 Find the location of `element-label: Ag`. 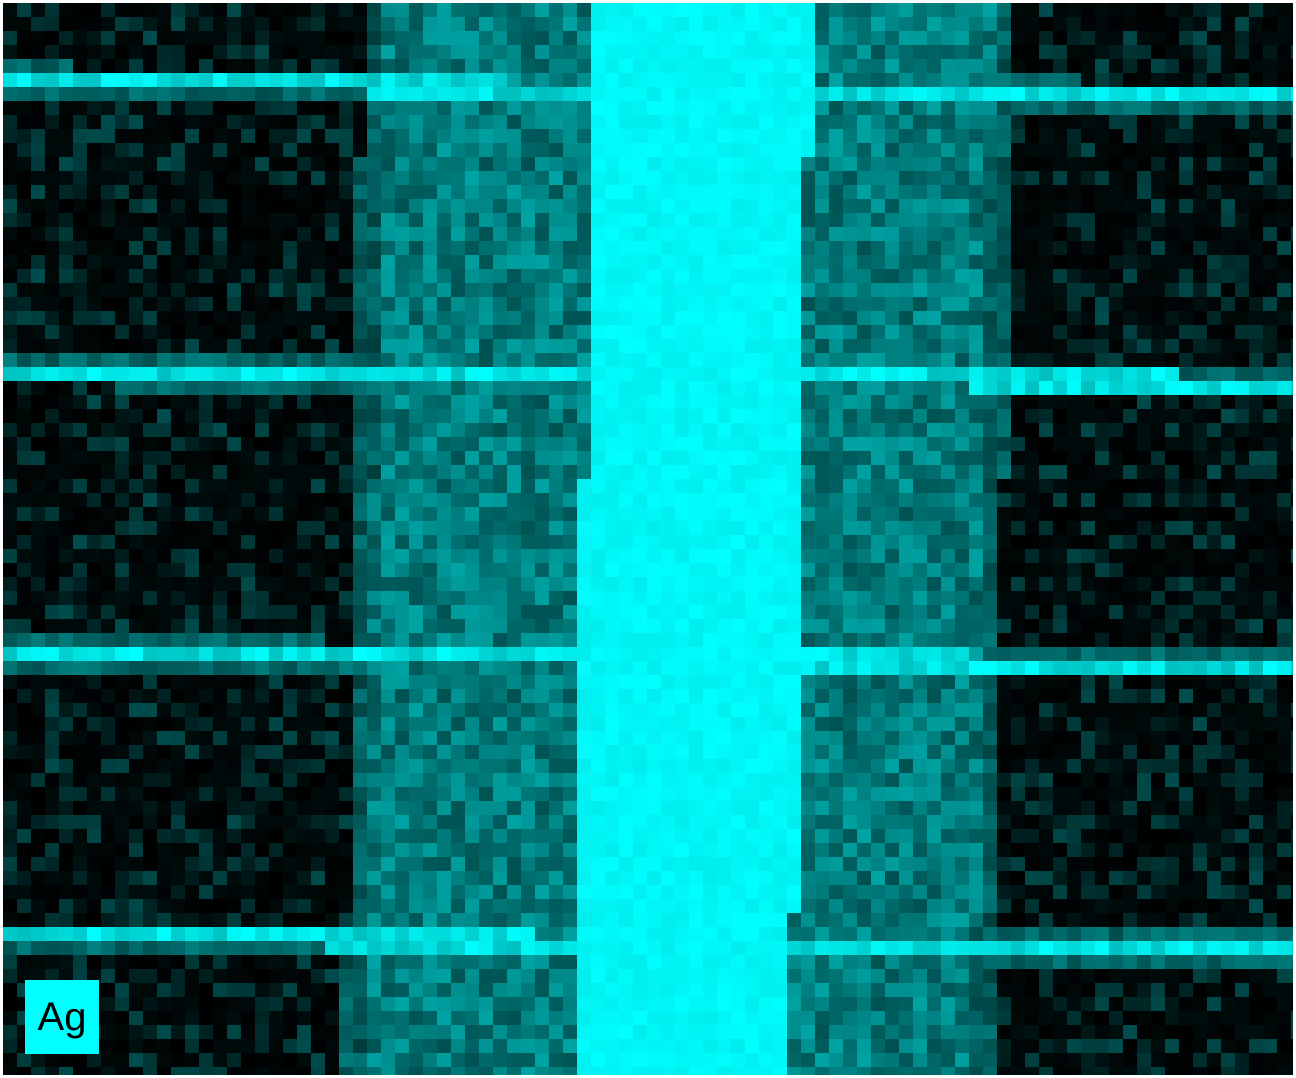

element-label: Ag is located at coordinates (62, 1017).